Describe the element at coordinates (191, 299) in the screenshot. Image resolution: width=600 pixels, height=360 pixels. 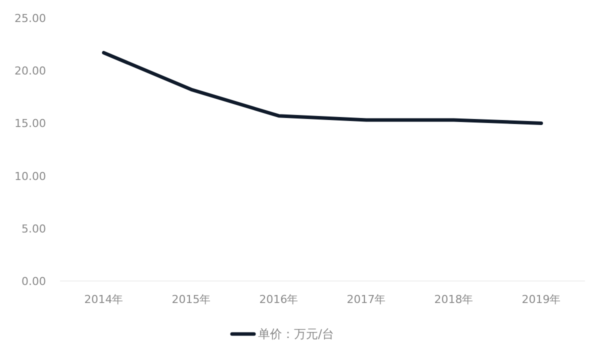
I see `x-tick-label: 2015年` at that location.